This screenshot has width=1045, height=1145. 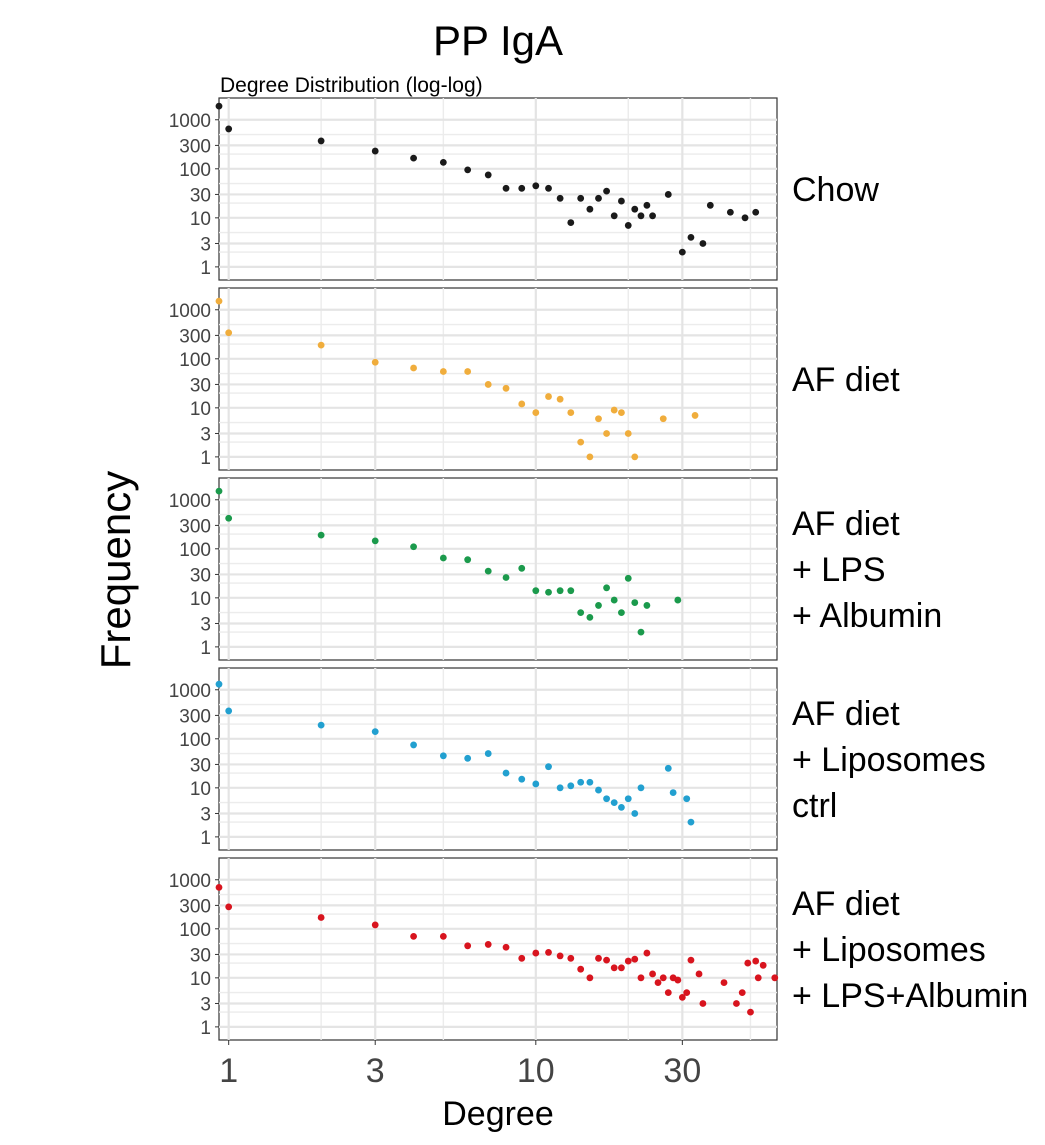 I want to click on facet-panel: 1 3 10 30 100 300 1000 Chow, so click(x=524, y=189).